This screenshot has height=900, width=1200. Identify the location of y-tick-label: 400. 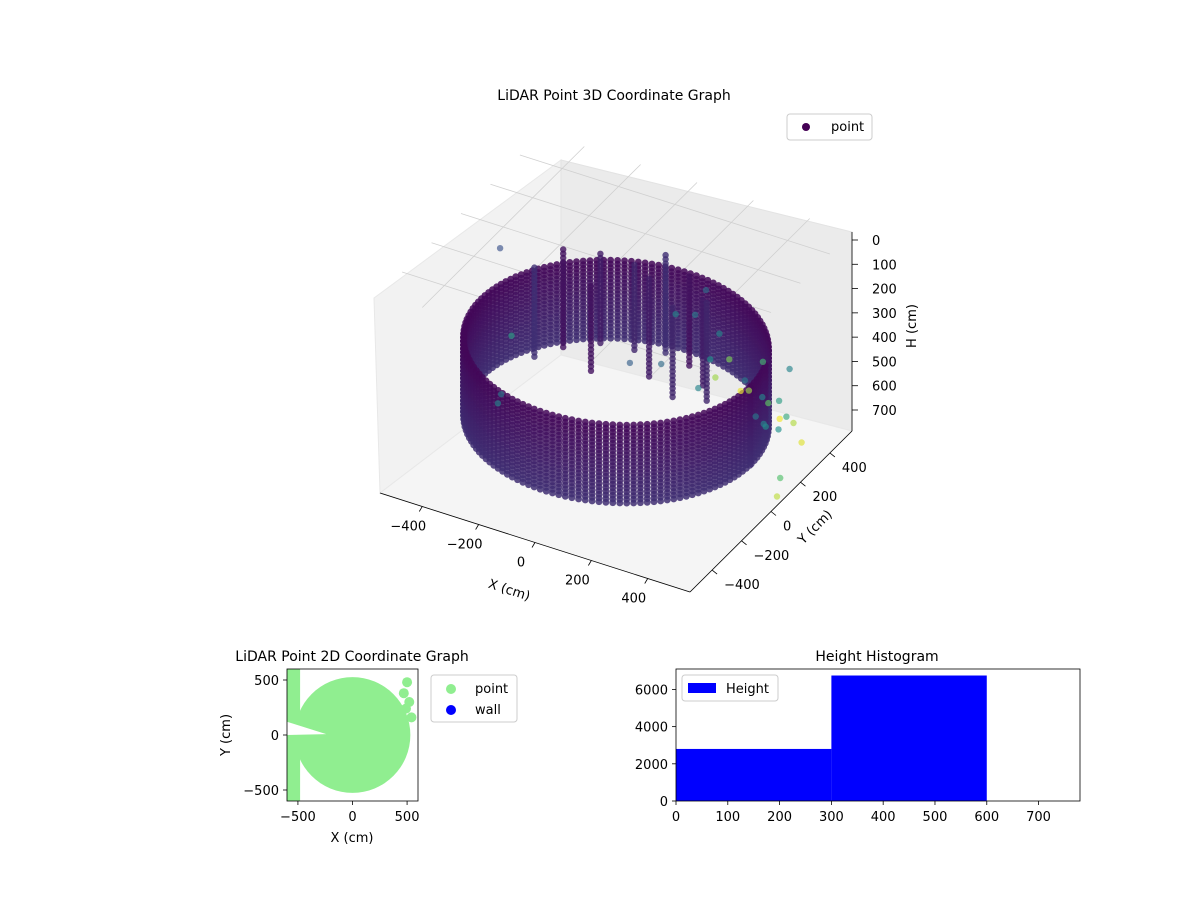
(854, 468).